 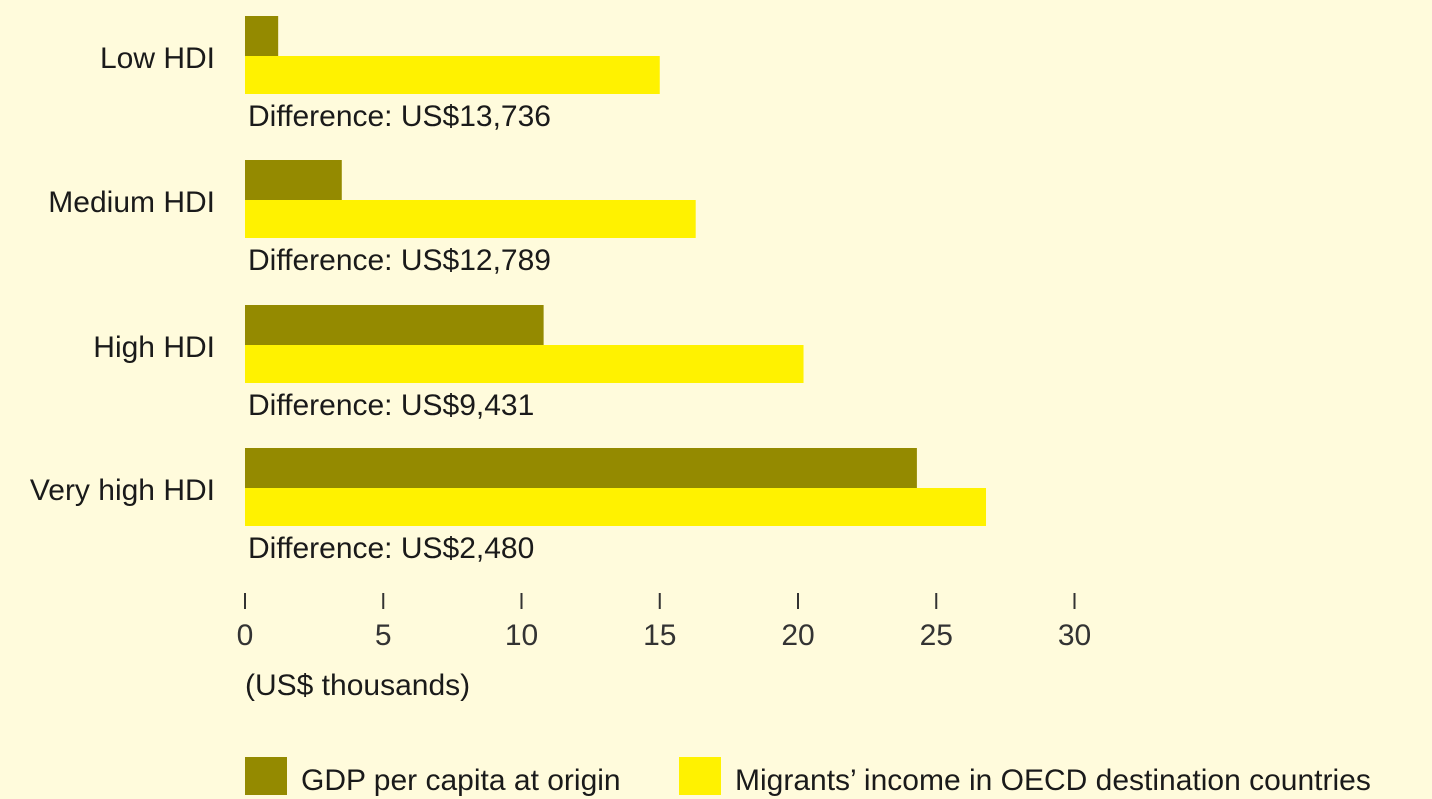 I want to click on bar-gdp-origin-low-hdi, so click(x=262, y=36).